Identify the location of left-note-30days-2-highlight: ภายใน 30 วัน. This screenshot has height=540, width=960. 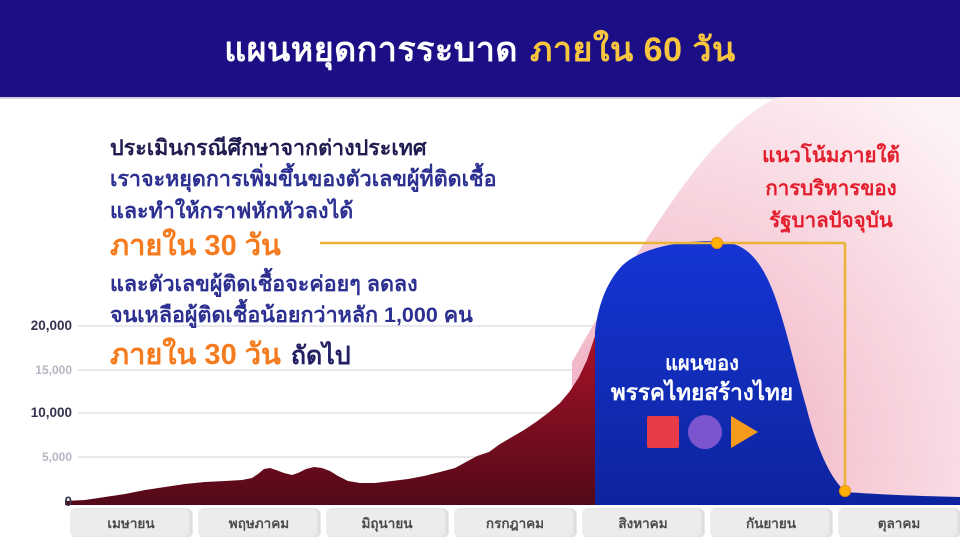
(195, 355).